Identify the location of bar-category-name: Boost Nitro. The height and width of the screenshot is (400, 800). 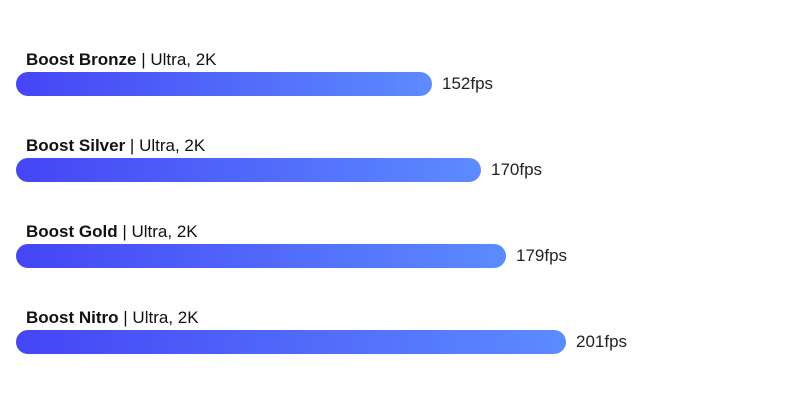
(72, 317).